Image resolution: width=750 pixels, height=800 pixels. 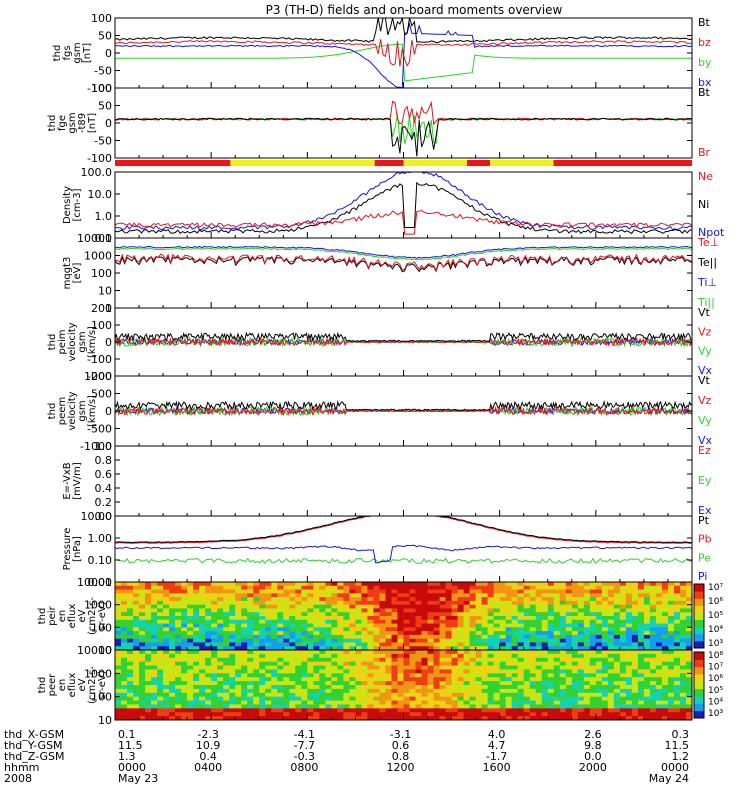 I want to click on footer-value: 1600, so click(x=497, y=767).